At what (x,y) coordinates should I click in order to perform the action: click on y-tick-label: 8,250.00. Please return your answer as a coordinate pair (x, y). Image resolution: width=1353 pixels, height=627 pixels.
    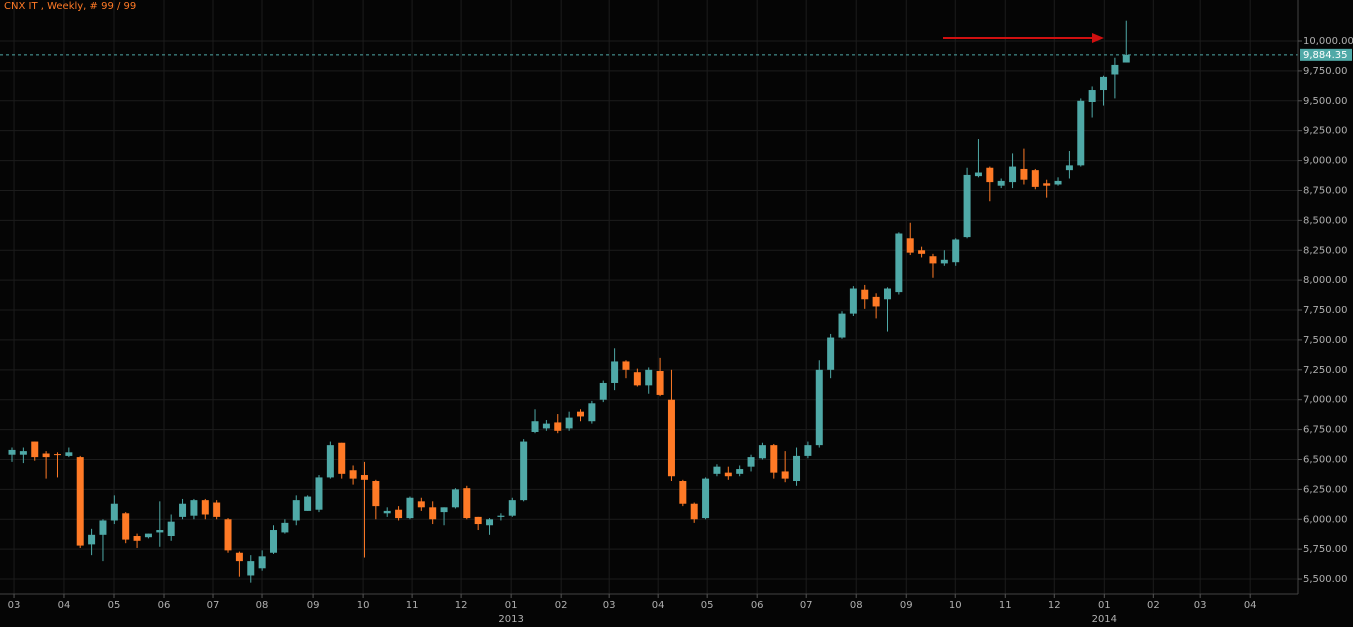
    Looking at the image, I should click on (1325, 250).